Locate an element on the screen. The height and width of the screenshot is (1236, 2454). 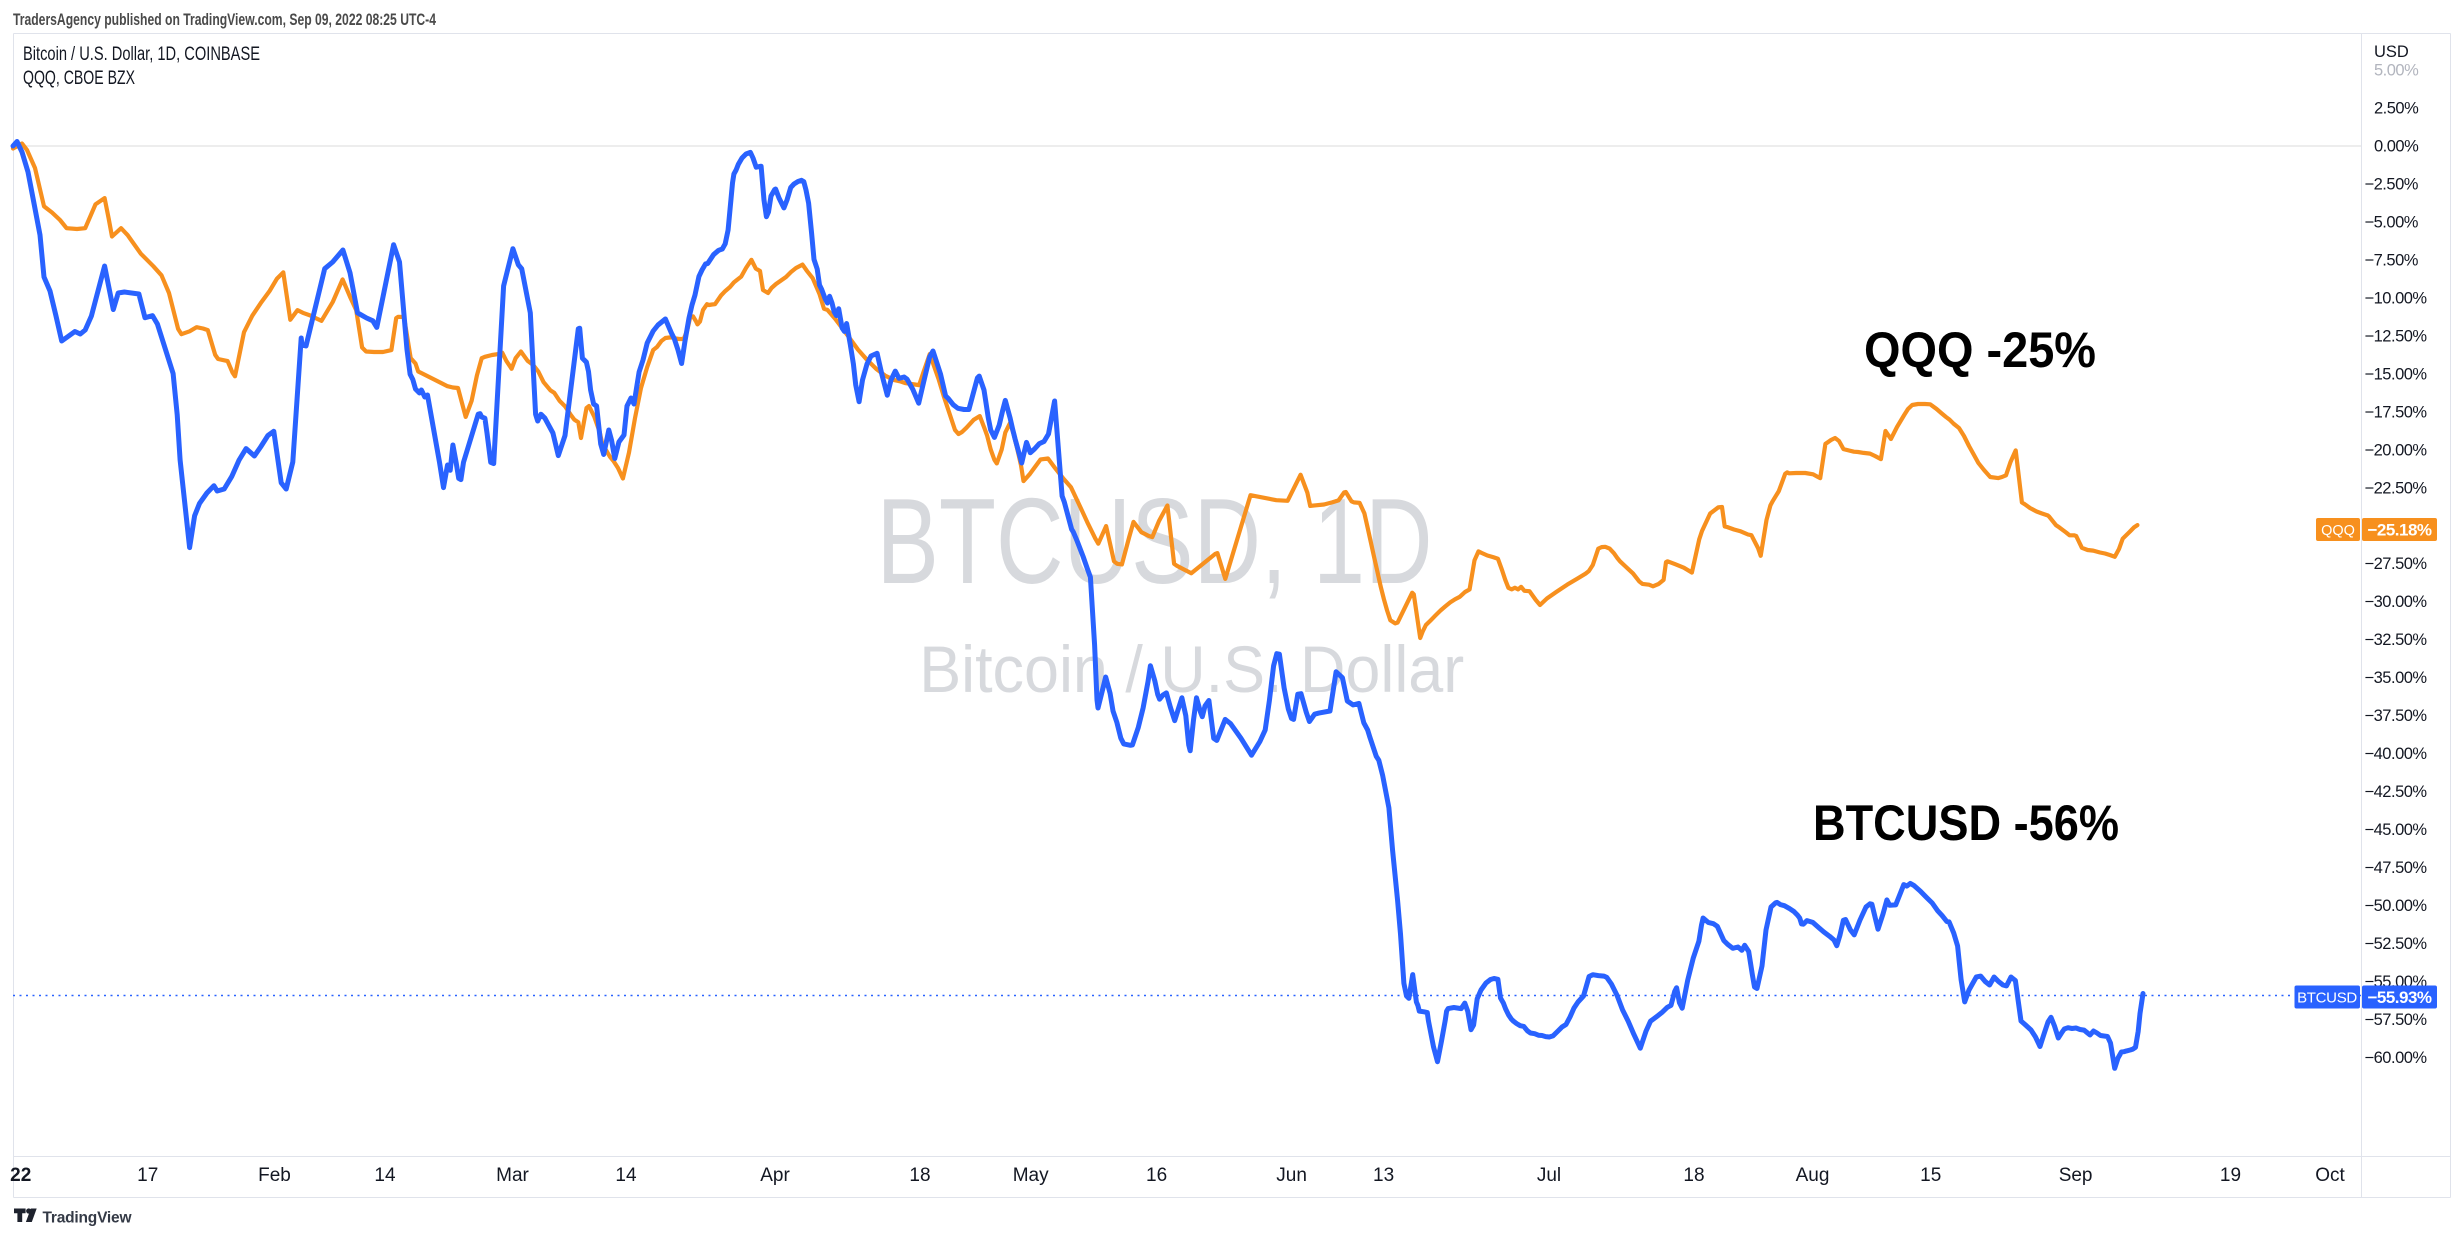
svg-text: Bitcoin / U.S. Dollar is located at coordinates (1191, 669).